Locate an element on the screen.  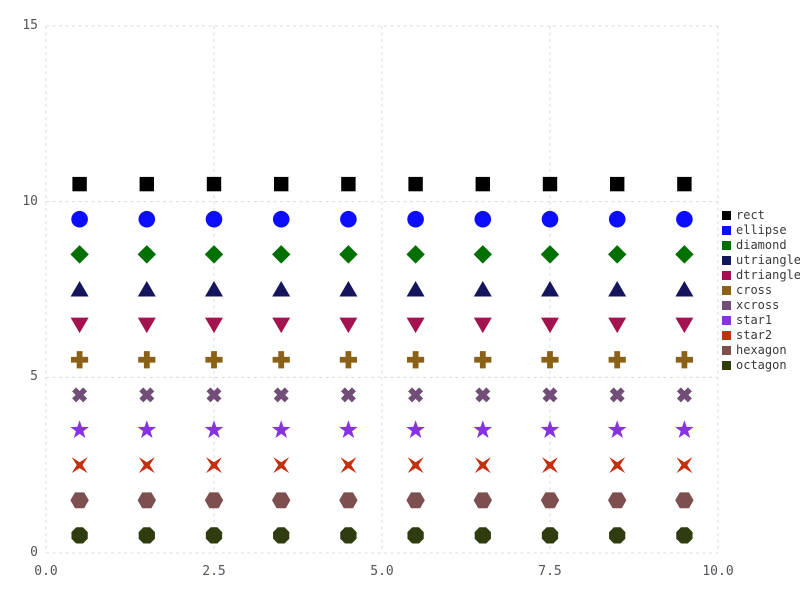
legend-item-utriangle: utriangle is located at coordinates (761, 260).